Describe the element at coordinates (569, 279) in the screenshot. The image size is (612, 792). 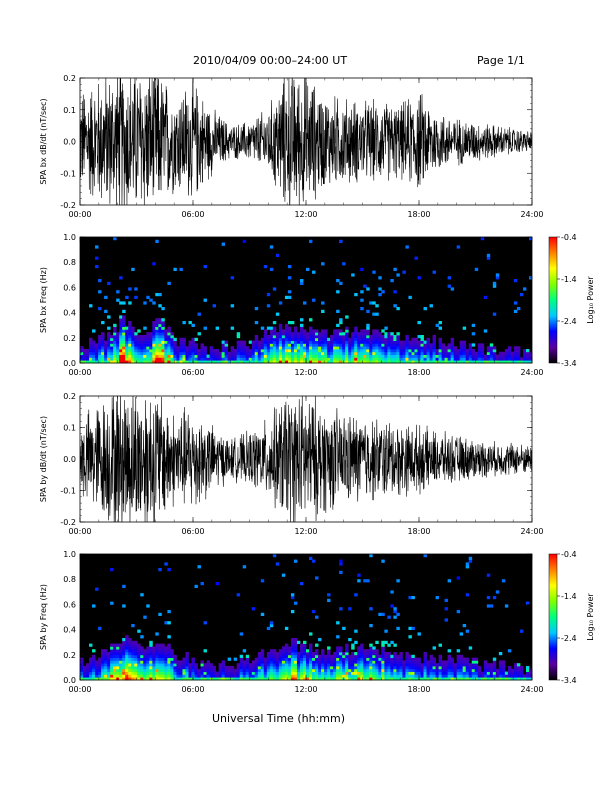
I see `colorbar-tick-label: -1.4` at that location.